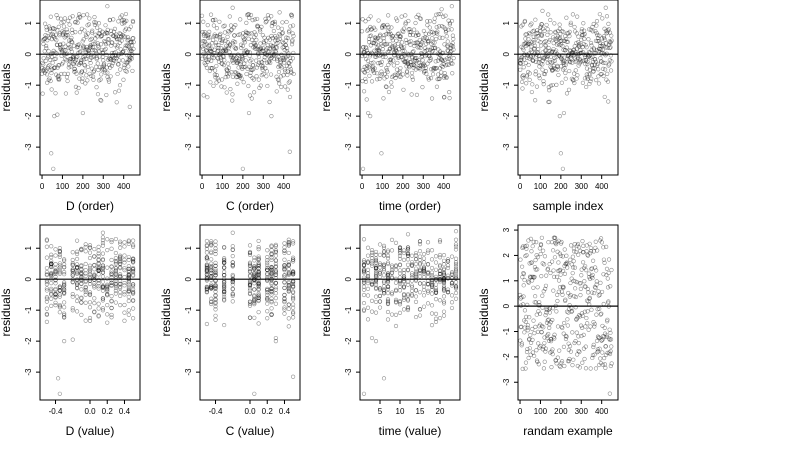  I want to click on y-tick-label: -2, so click(348, 116).